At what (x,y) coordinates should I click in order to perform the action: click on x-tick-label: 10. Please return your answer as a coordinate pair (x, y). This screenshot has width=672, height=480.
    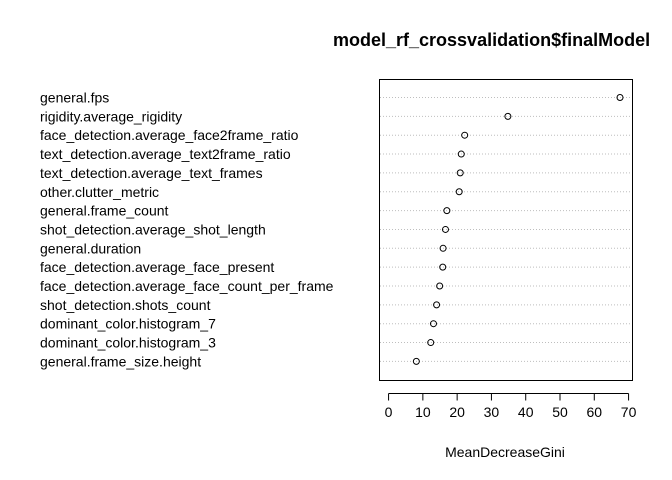
    Looking at the image, I should click on (423, 412).